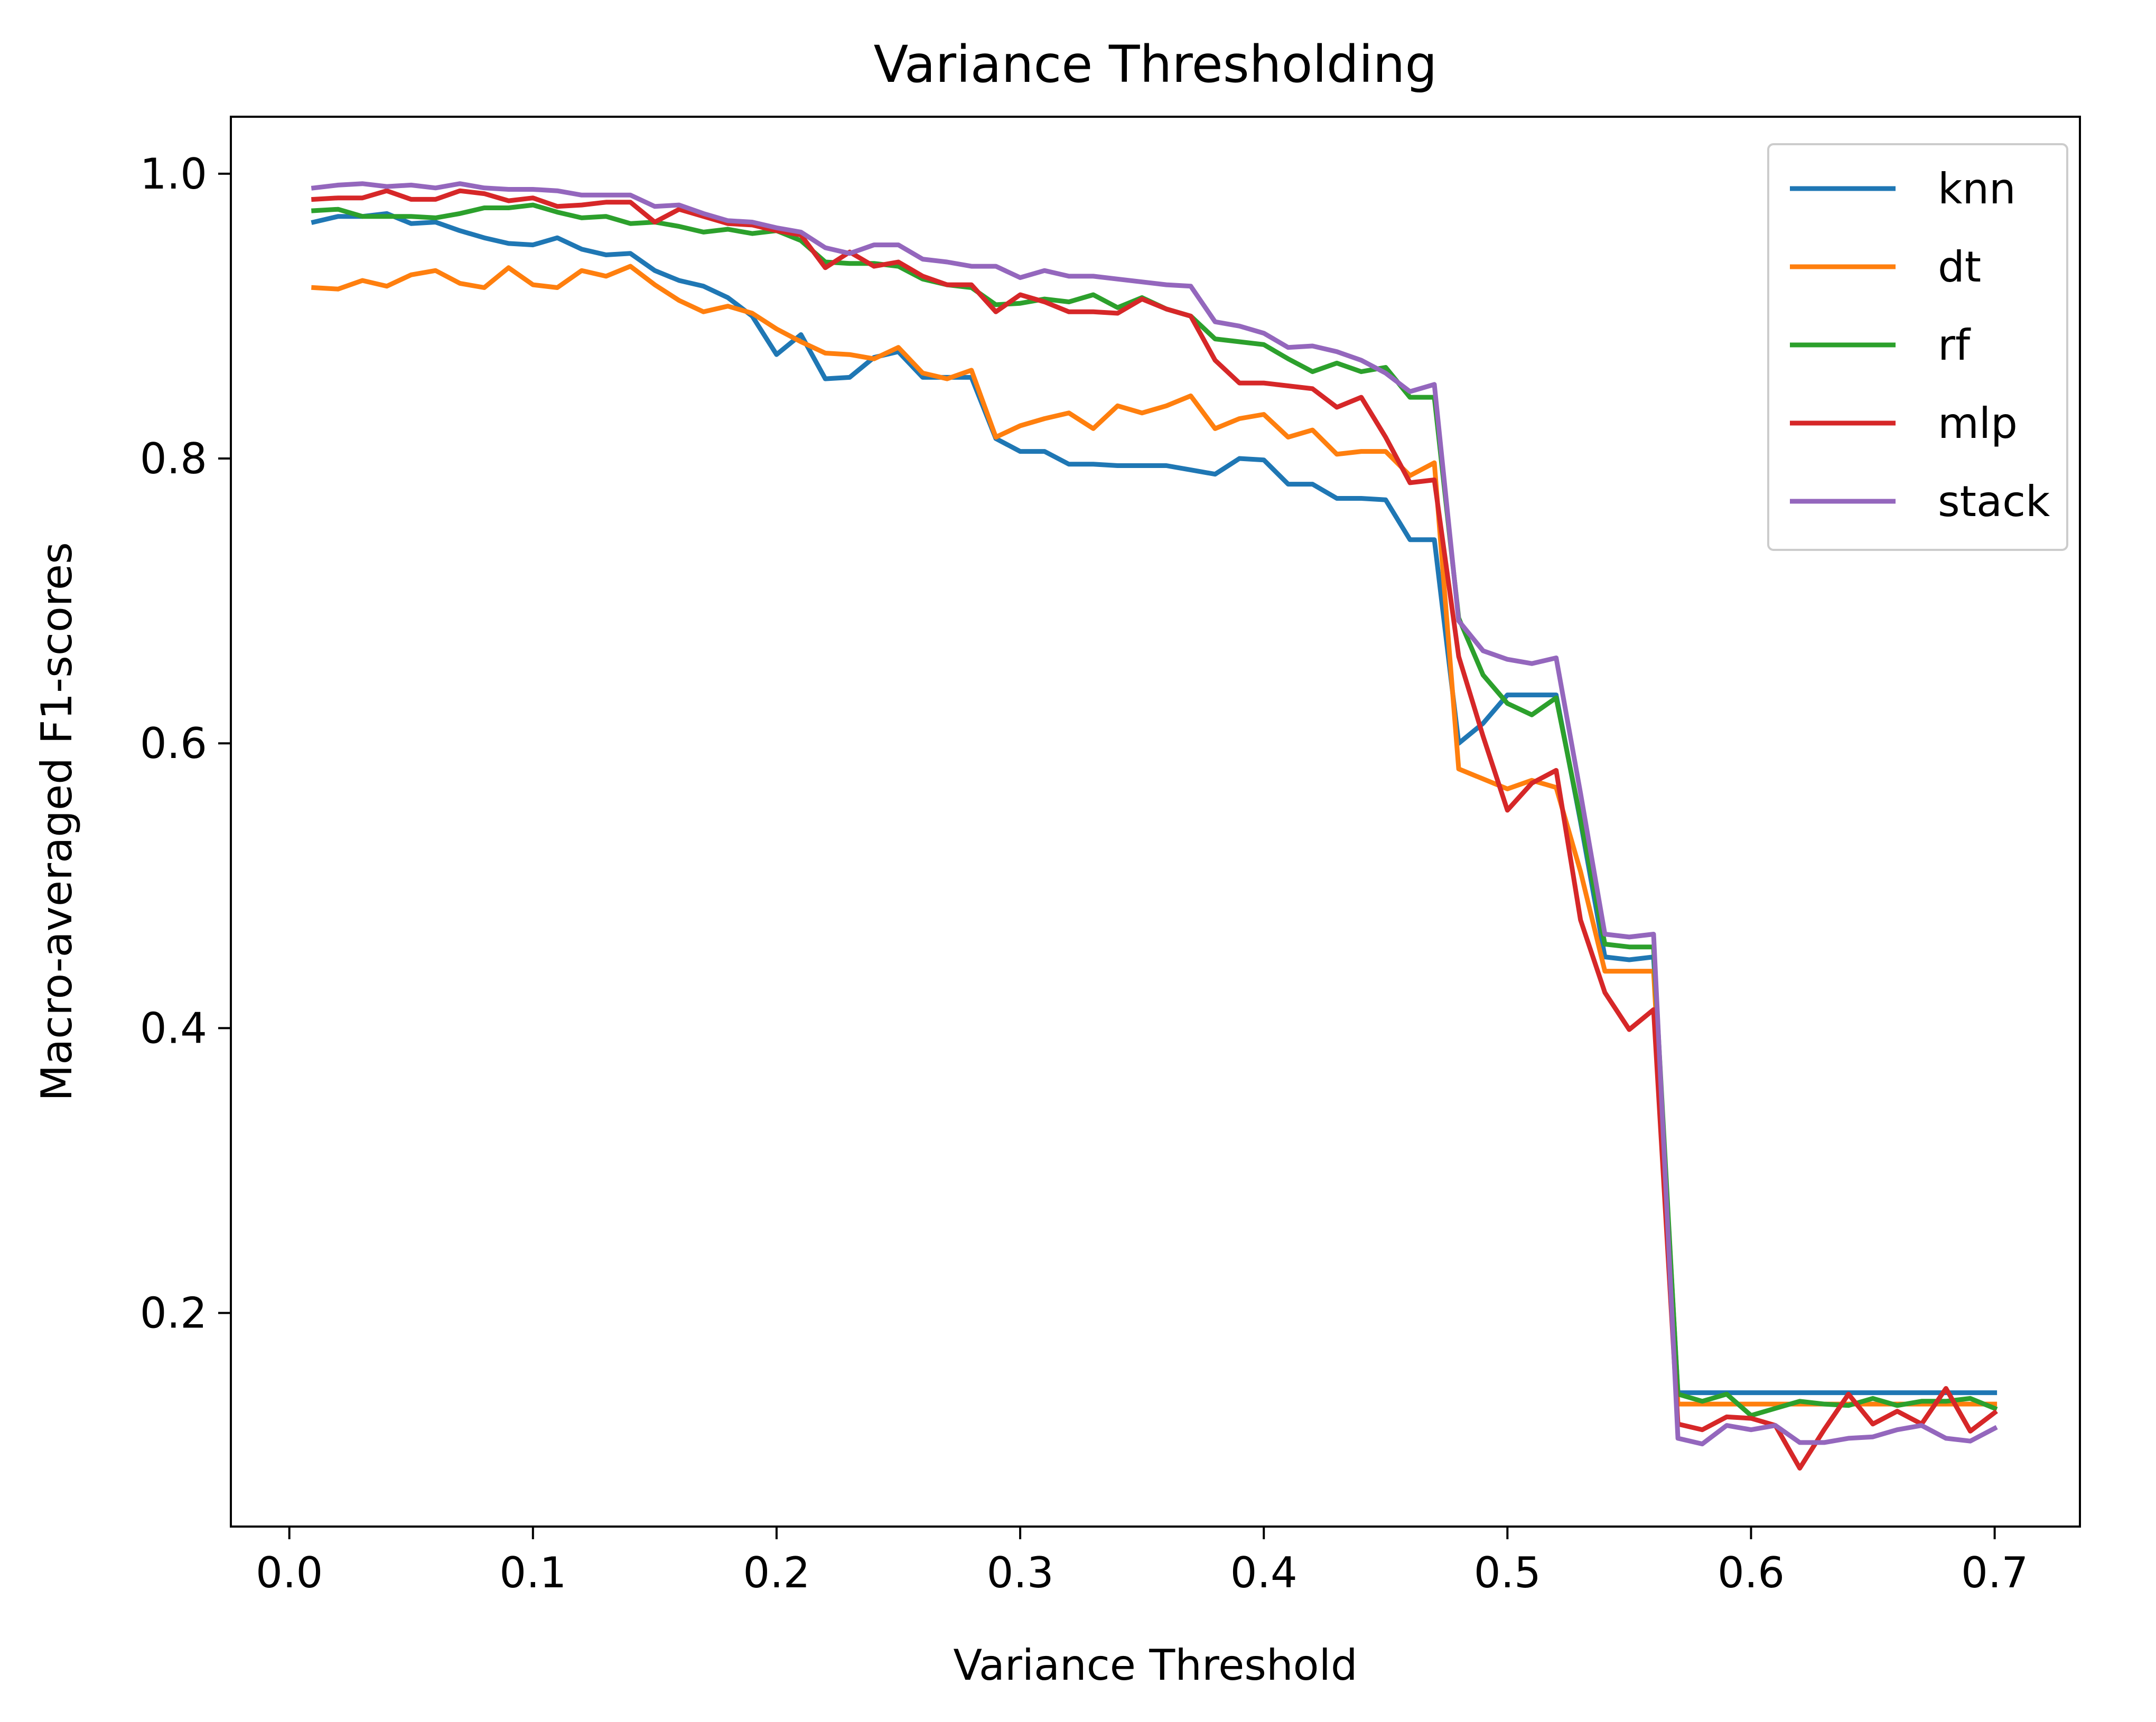  I want to click on x-tick-label: 0.2, so click(776, 1572).